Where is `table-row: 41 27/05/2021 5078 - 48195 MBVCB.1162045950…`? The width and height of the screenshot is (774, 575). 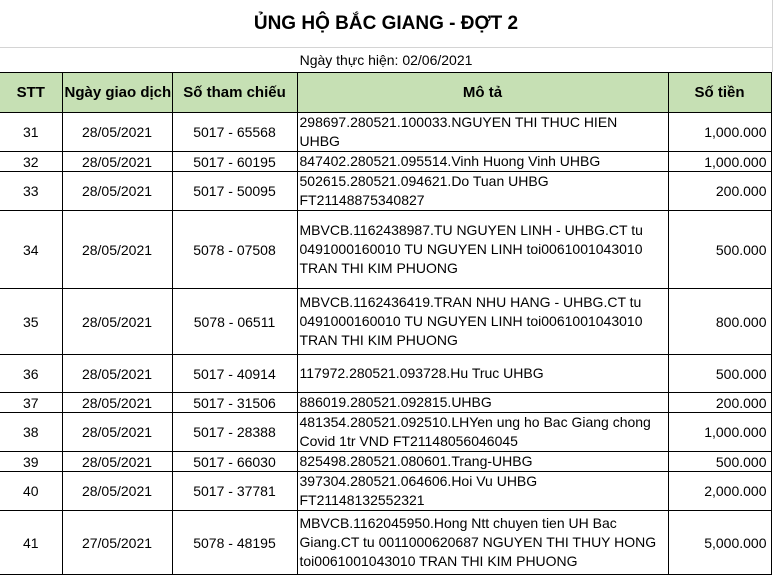 table-row: 41 27/05/2021 5078 - 48195 MBVCB.1162045950… is located at coordinates (386, 542).